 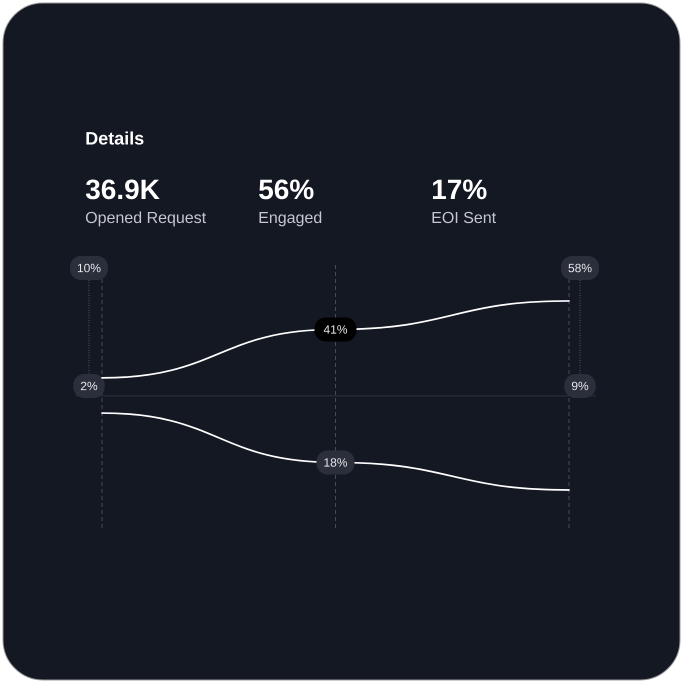 I want to click on annotation: 2%, so click(x=89, y=386).